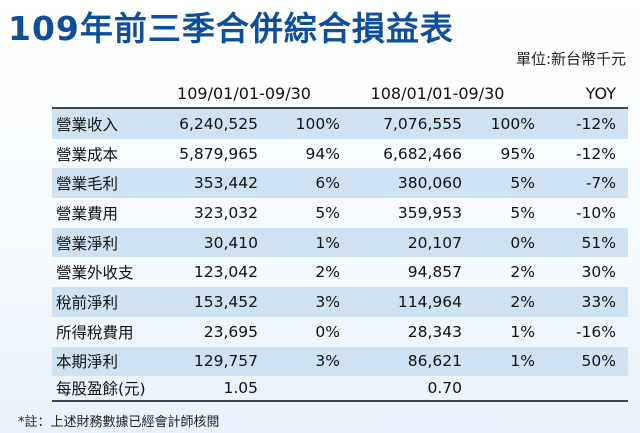 The image size is (640, 433). I want to click on unit-label: 單位:新台幣千元, so click(570, 59).